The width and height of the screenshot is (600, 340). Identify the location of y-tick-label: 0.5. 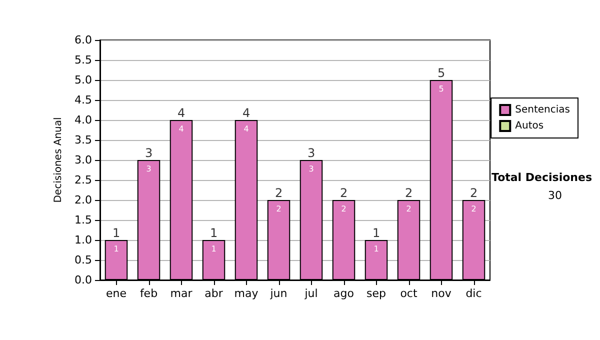
(83, 260).